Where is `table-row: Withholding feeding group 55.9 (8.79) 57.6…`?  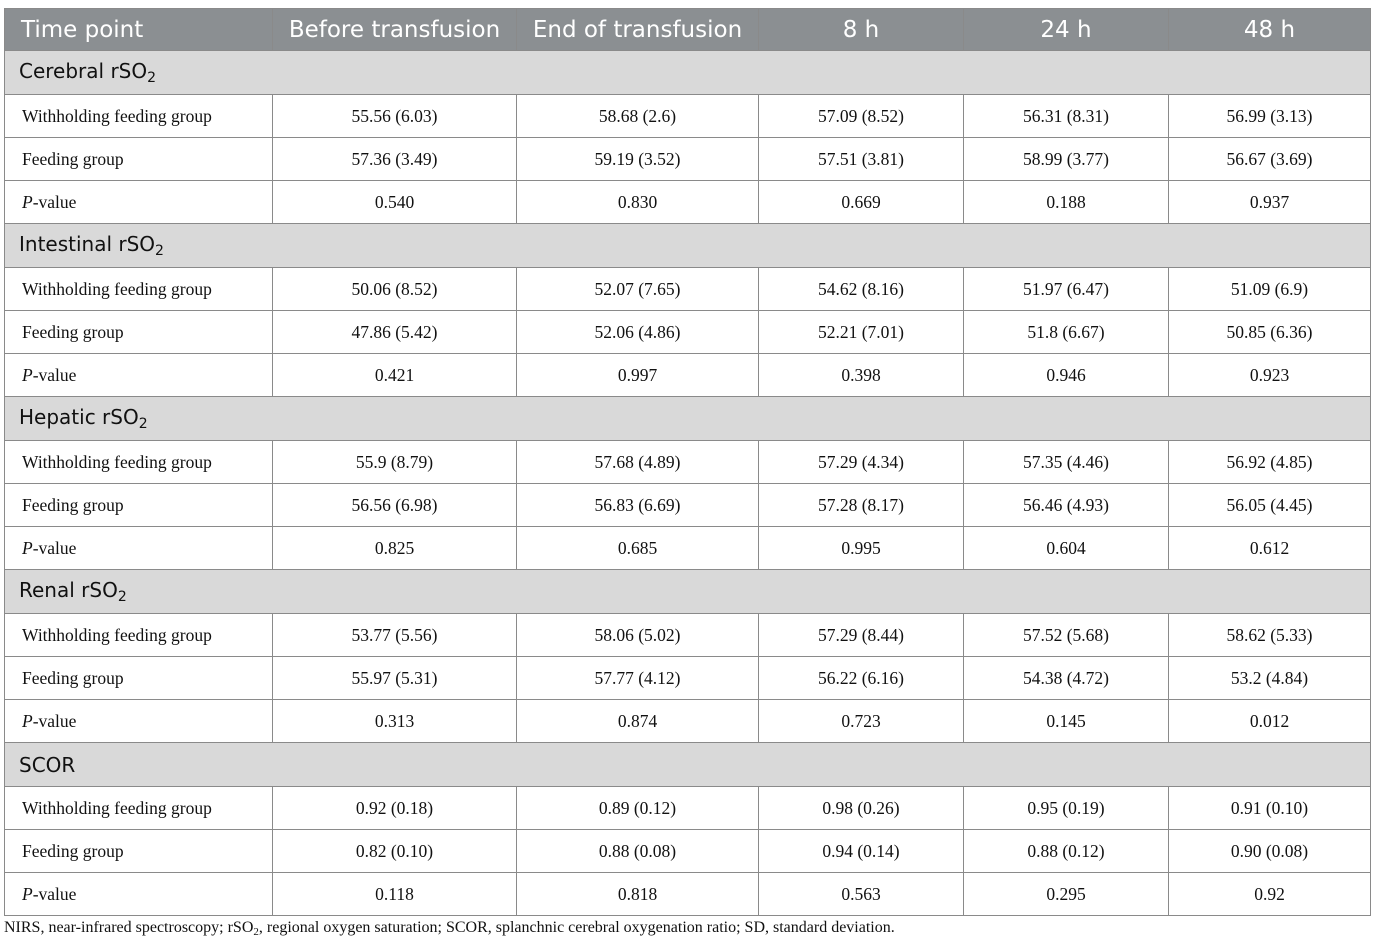 table-row: Withholding feeding group 55.9 (8.79) 57.6… is located at coordinates (687, 462).